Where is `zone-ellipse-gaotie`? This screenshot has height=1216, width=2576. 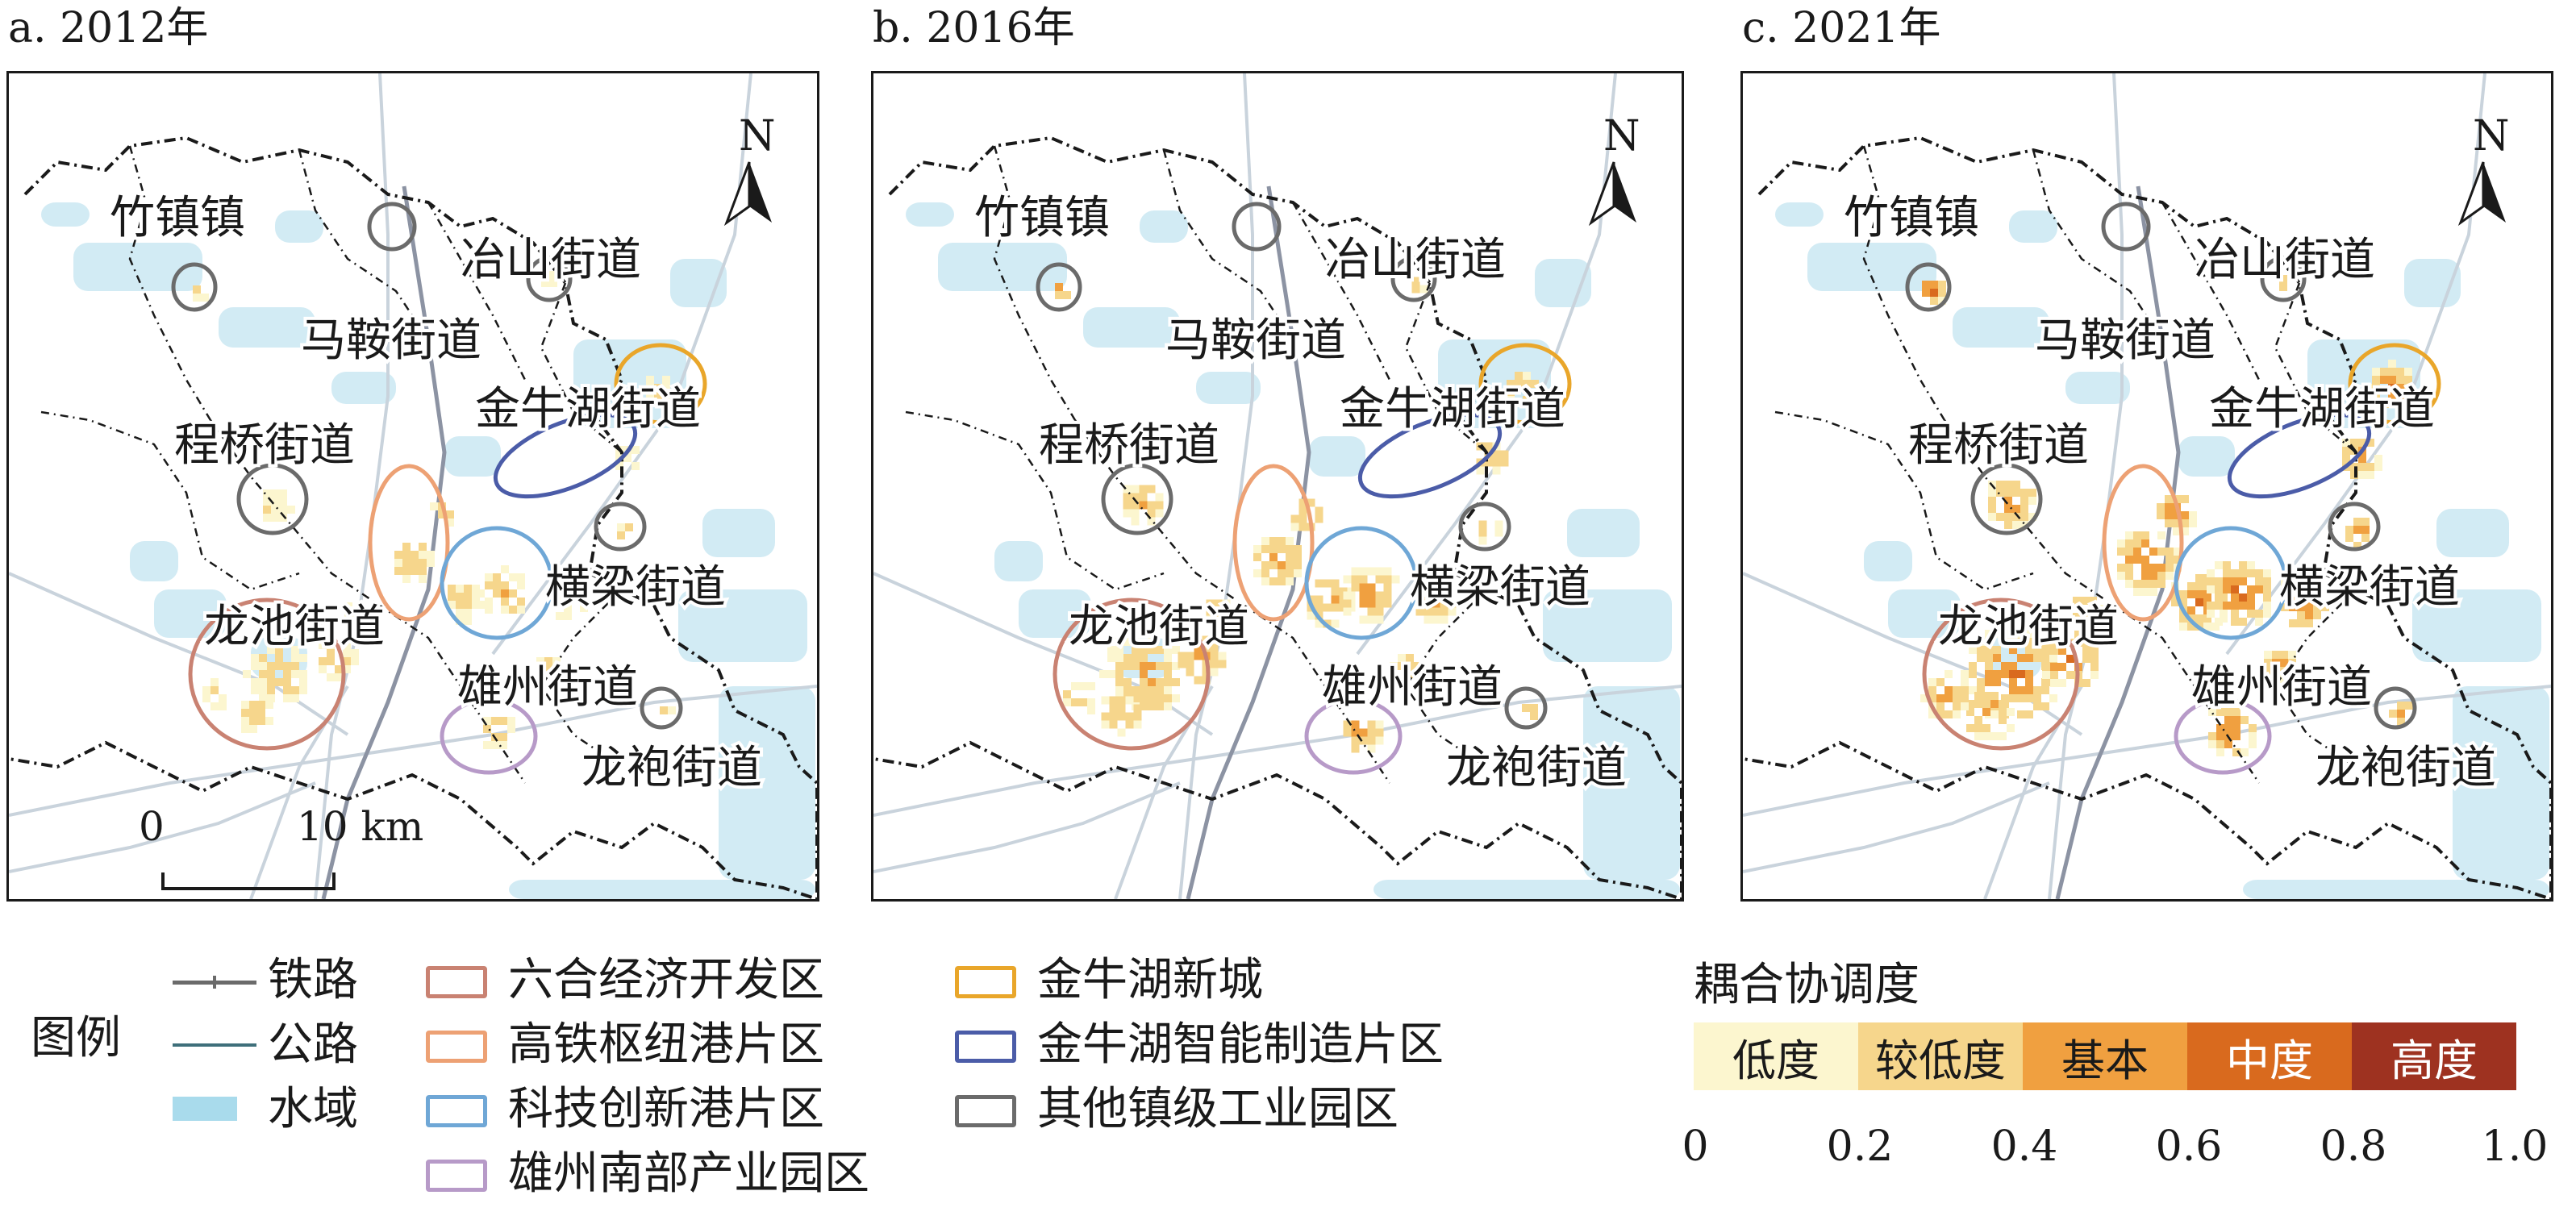
zone-ellipse-gaotie is located at coordinates (2143, 543).